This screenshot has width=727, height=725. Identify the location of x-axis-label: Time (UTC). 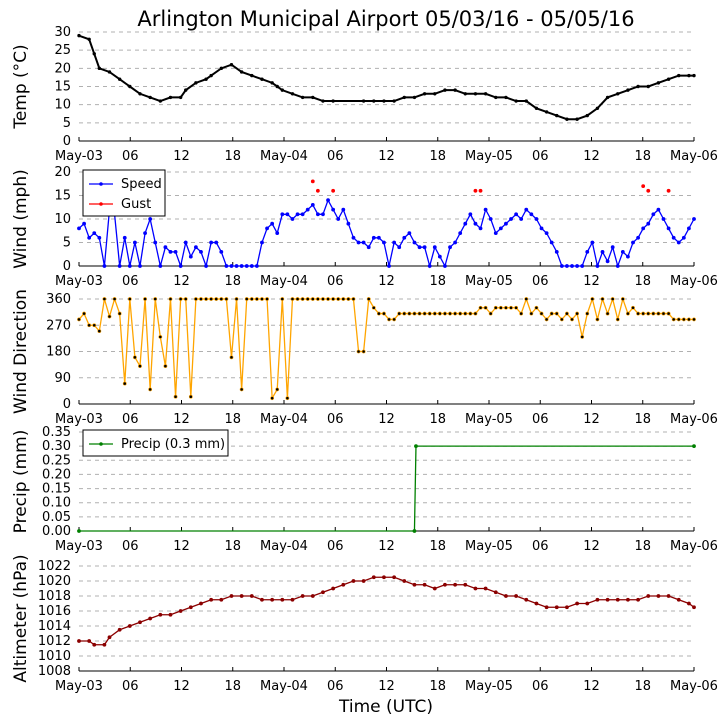
(385, 707).